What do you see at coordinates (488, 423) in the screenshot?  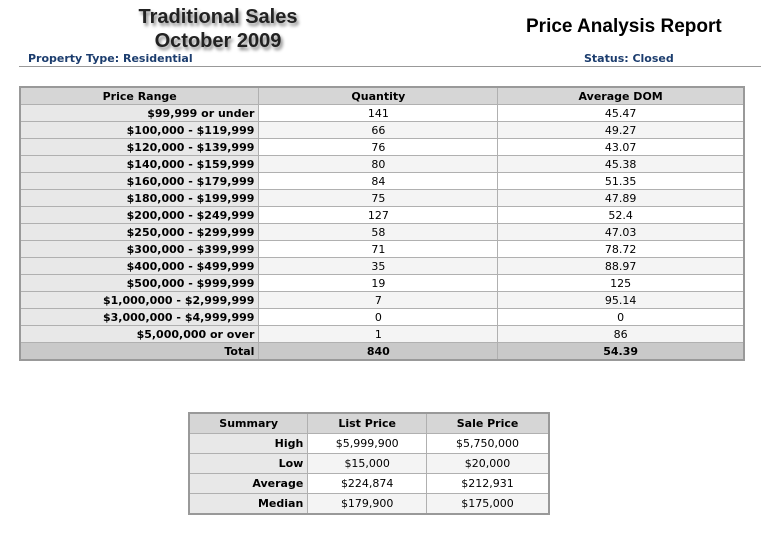 I see `column-header: Sale Price` at bounding box center [488, 423].